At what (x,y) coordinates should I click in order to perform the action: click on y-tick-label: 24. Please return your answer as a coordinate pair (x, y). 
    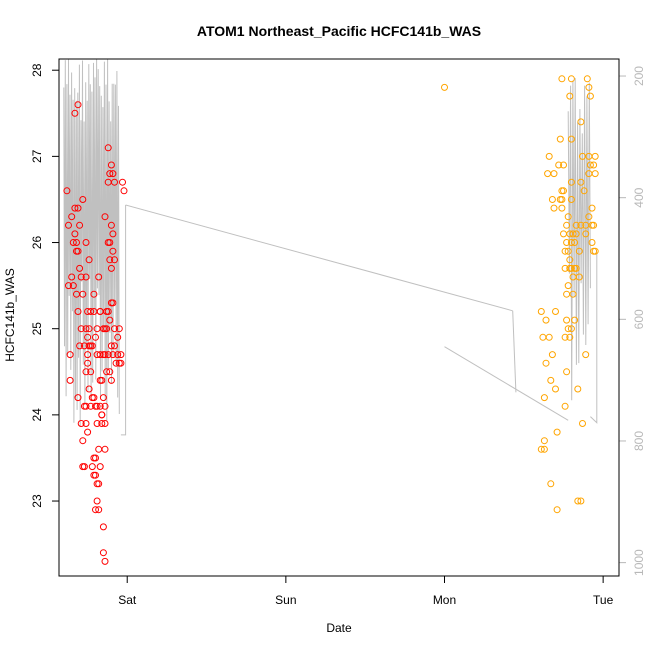
    Looking at the image, I should click on (37, 415).